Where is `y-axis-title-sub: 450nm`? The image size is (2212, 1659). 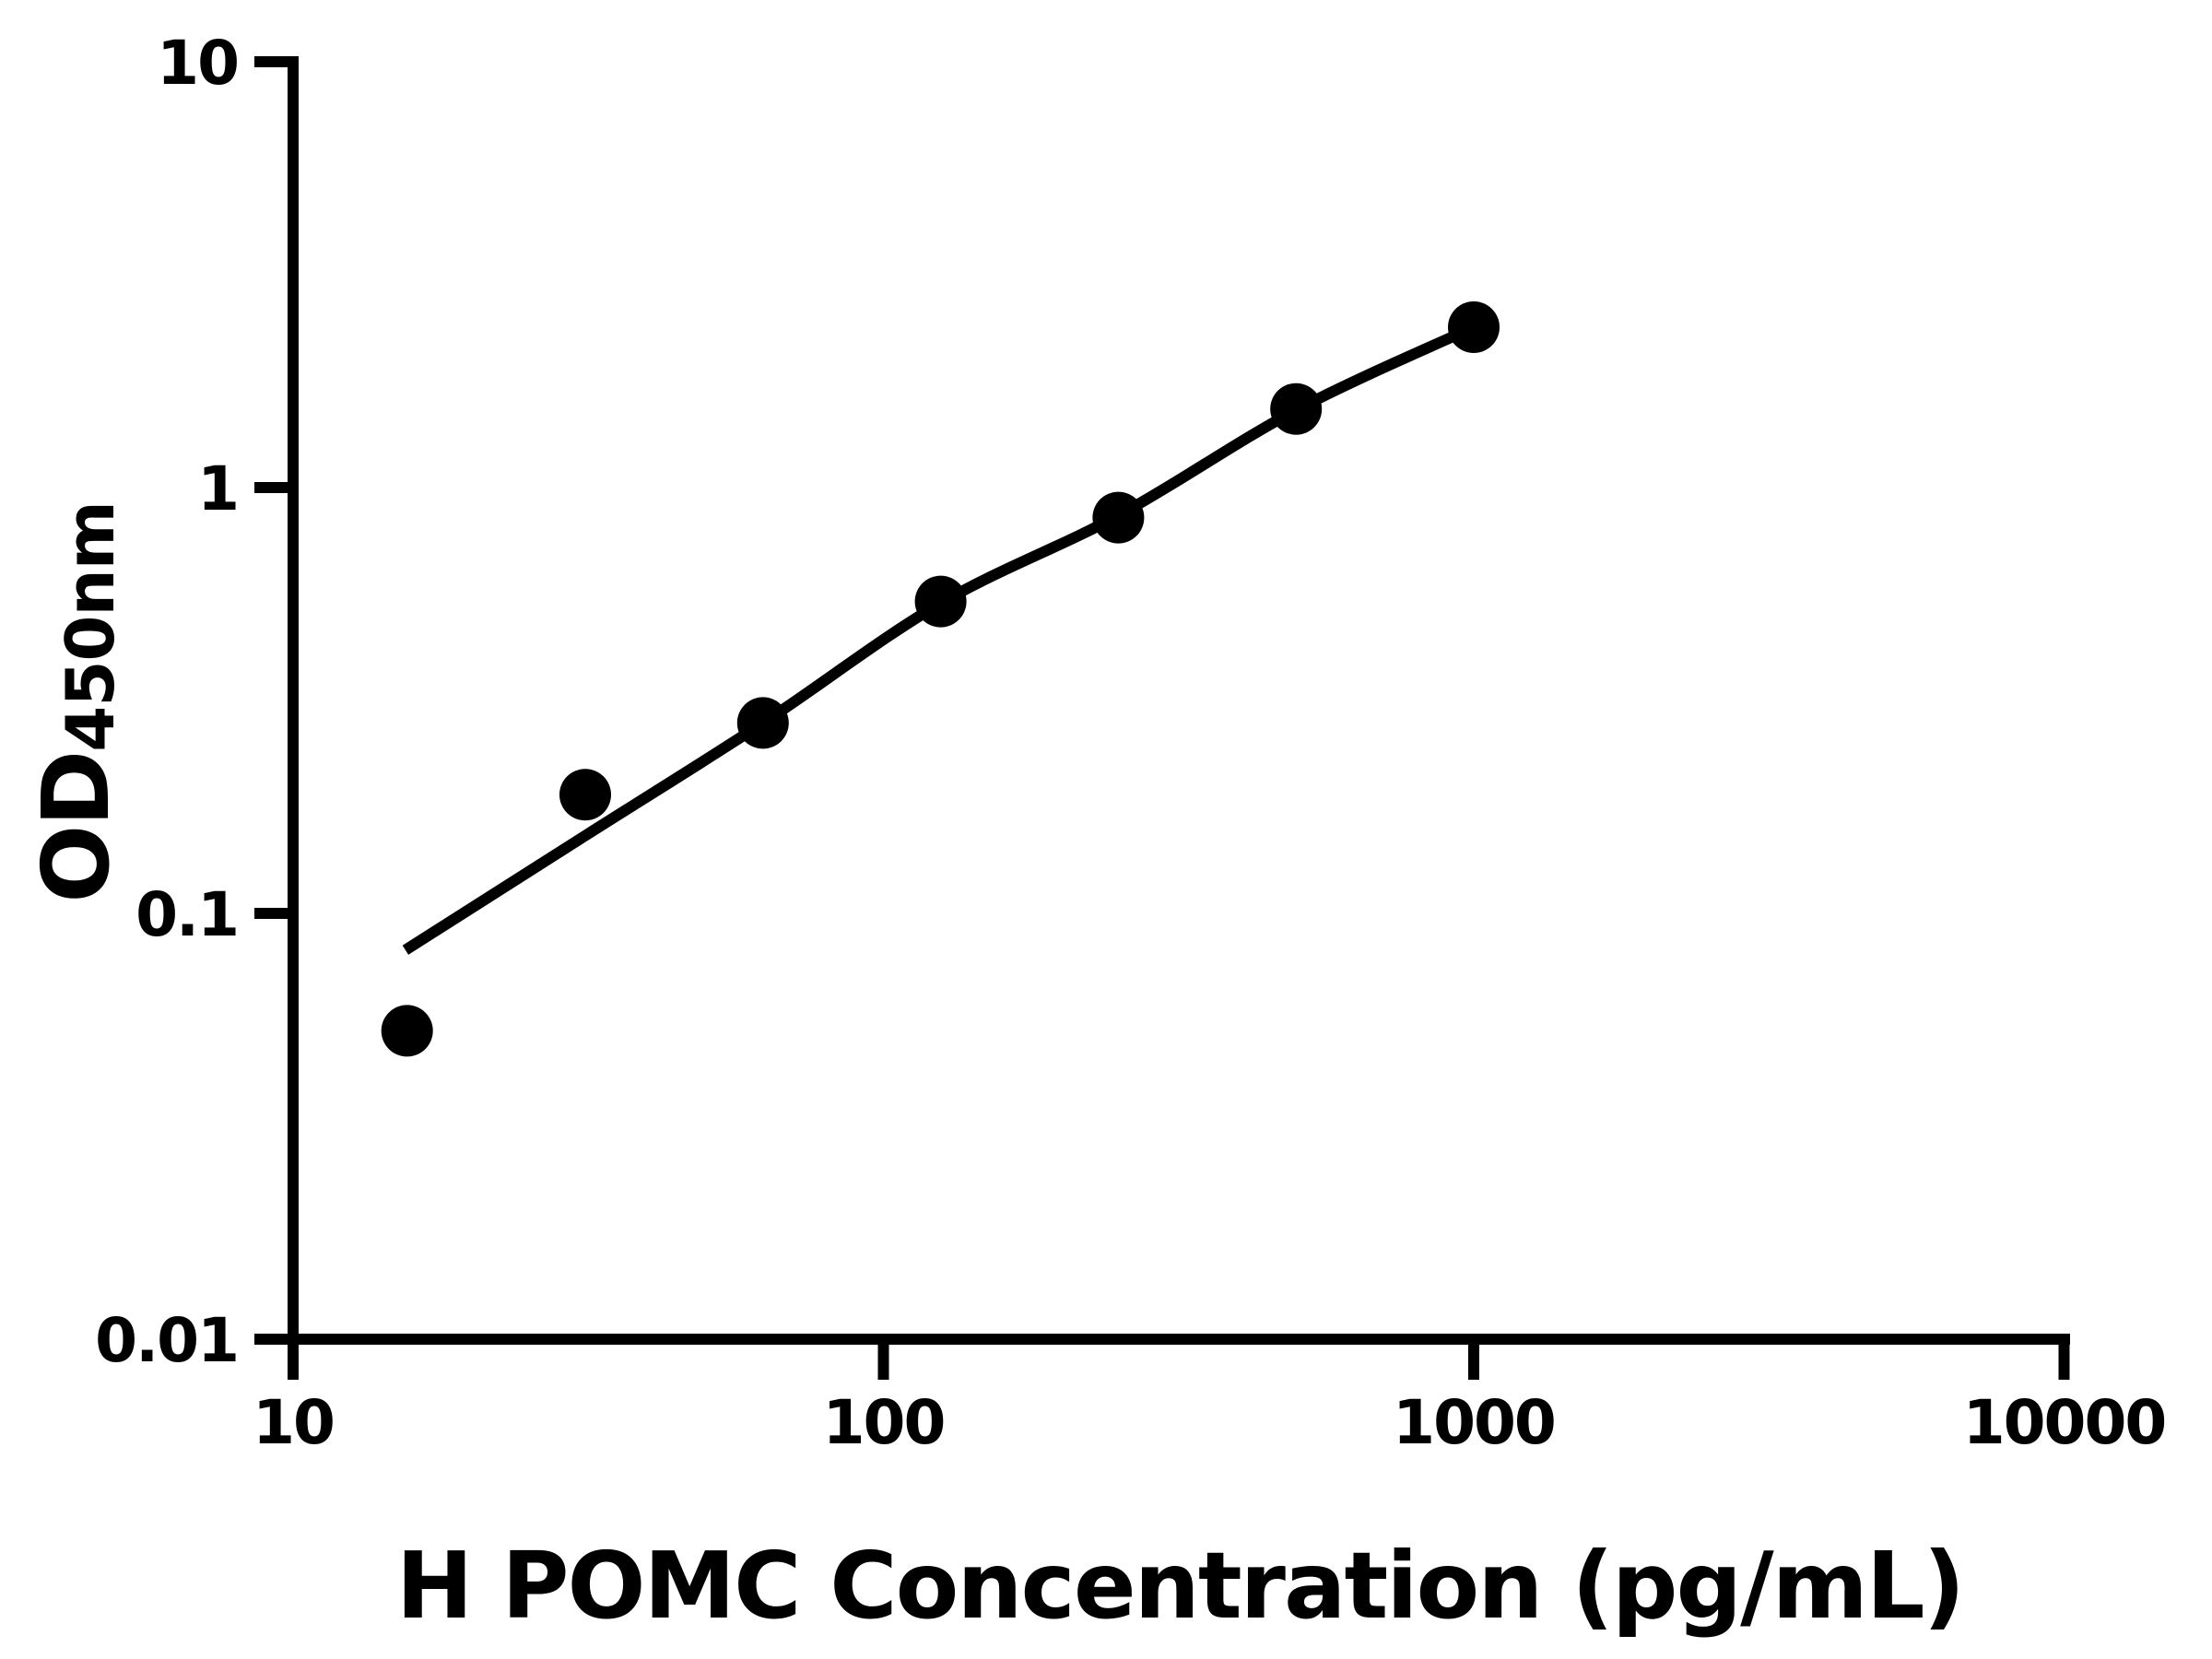 y-axis-title-sub: 450nm is located at coordinates (90, 626).